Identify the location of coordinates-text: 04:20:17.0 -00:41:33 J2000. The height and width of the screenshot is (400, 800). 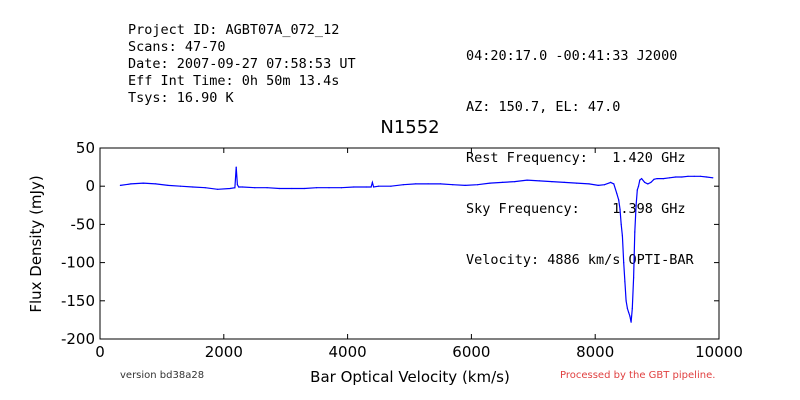
(572, 56).